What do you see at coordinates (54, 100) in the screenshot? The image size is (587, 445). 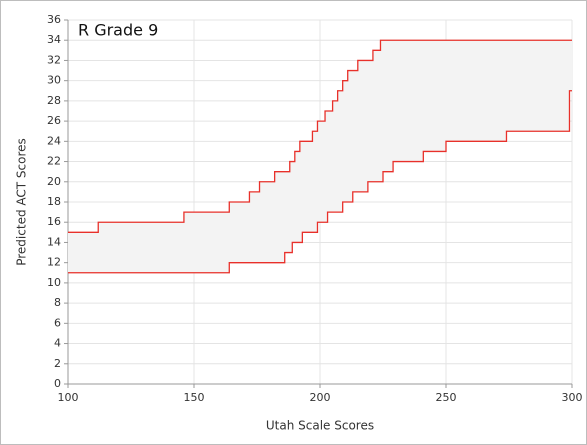 I see `y-tick-label: 28` at bounding box center [54, 100].